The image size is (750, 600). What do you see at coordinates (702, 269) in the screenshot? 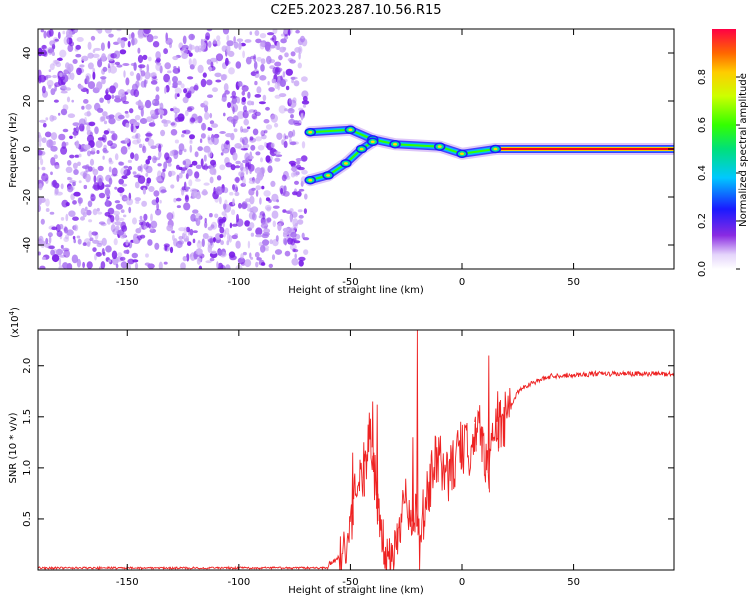
I see `colorbar-tick-label: 0.0` at bounding box center [702, 269].